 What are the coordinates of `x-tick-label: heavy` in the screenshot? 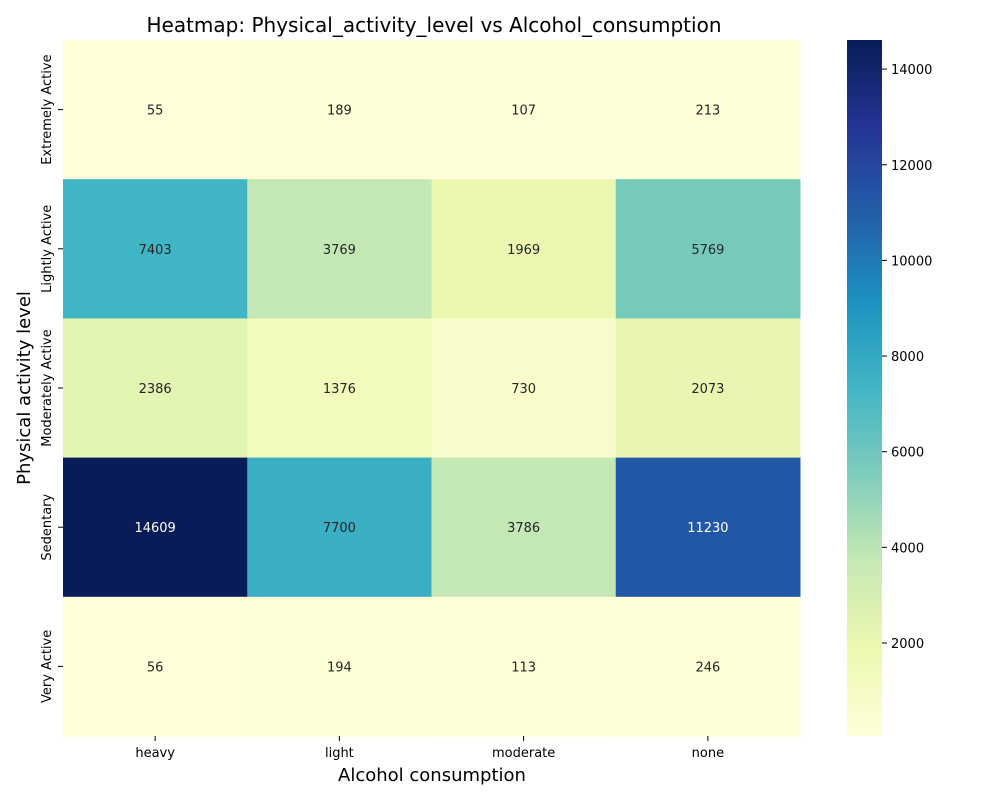 It's located at (155, 753).